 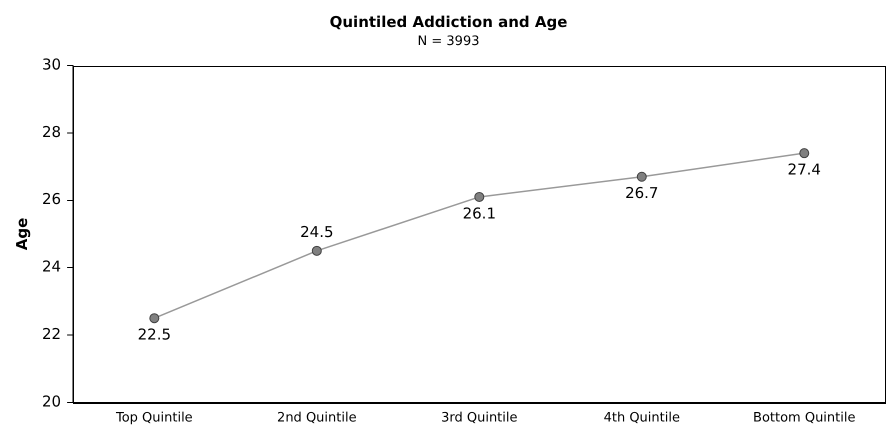 I want to click on data-label: 24.5, so click(x=317, y=232).